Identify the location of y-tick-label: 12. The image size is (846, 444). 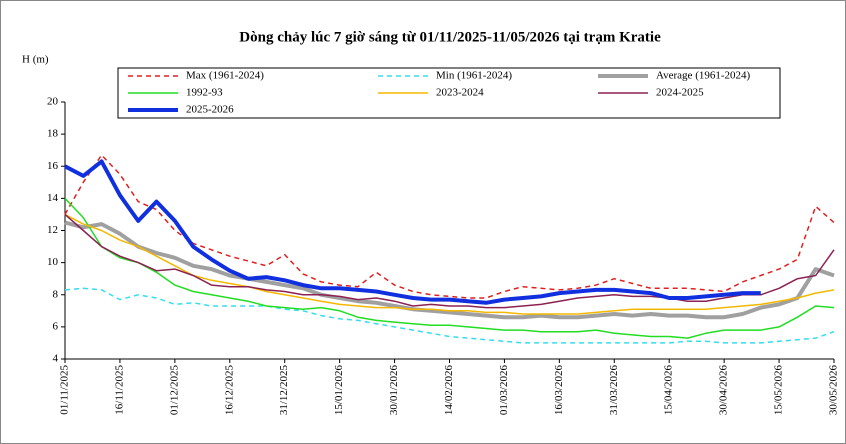
(52, 230).